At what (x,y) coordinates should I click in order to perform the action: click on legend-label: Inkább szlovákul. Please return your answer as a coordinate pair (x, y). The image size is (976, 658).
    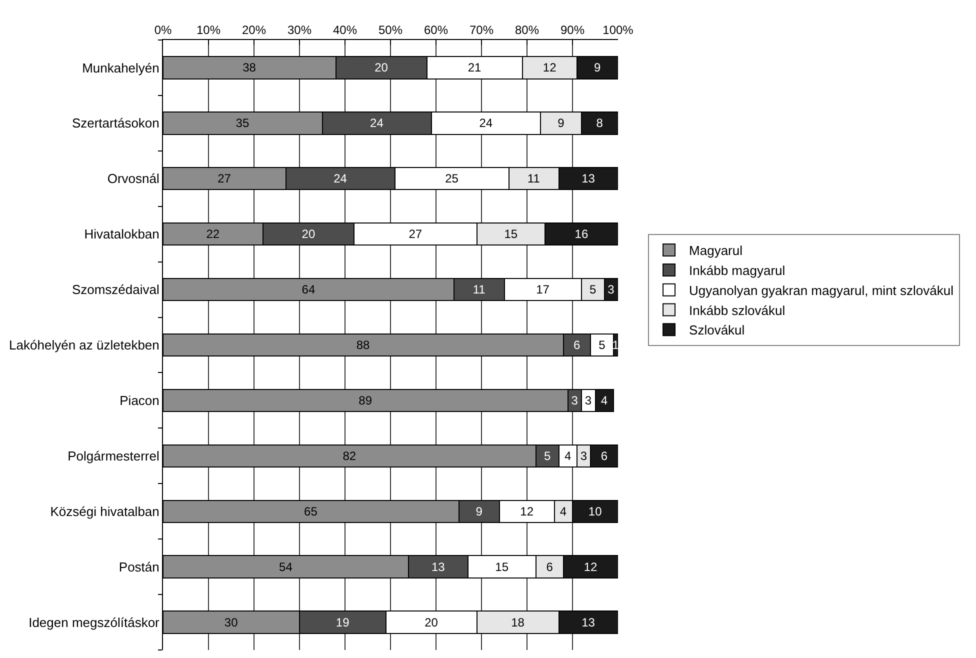
    Looking at the image, I should click on (737, 310).